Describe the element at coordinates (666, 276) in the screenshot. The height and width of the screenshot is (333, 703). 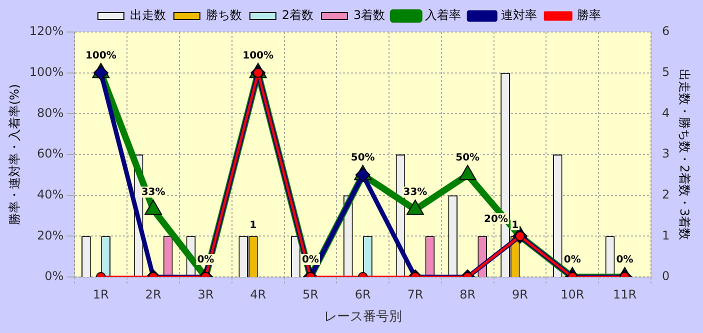
I see `y2-tick-label: 0` at that location.